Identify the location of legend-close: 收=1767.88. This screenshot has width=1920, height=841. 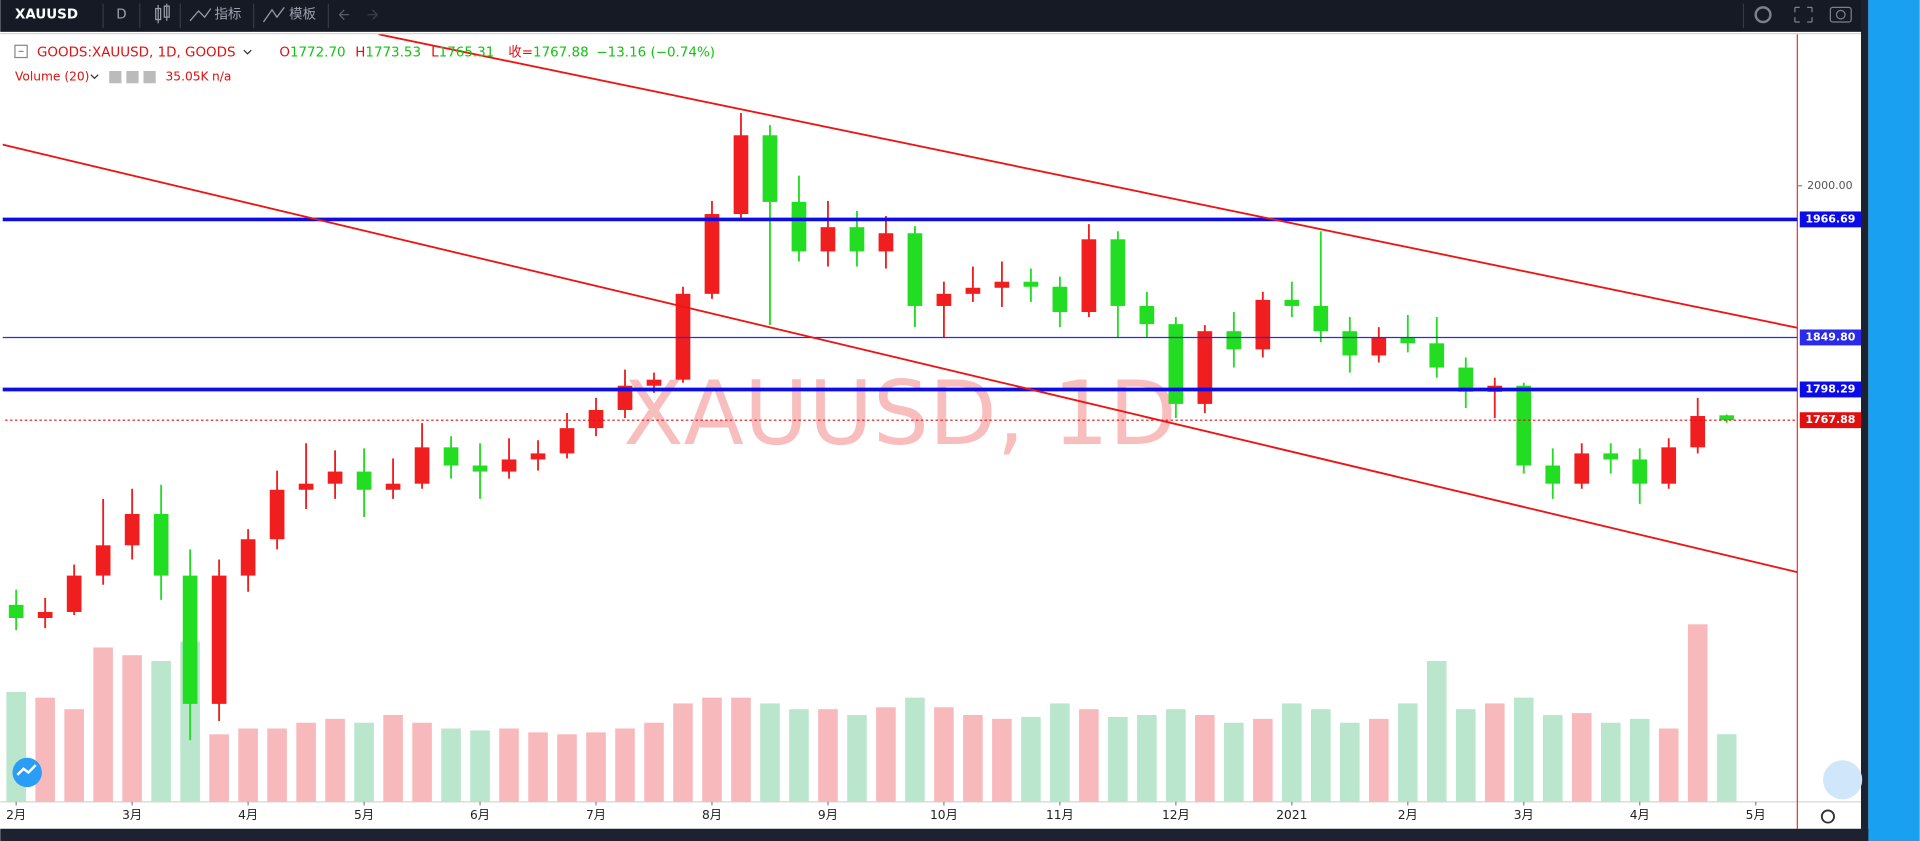
(548, 53).